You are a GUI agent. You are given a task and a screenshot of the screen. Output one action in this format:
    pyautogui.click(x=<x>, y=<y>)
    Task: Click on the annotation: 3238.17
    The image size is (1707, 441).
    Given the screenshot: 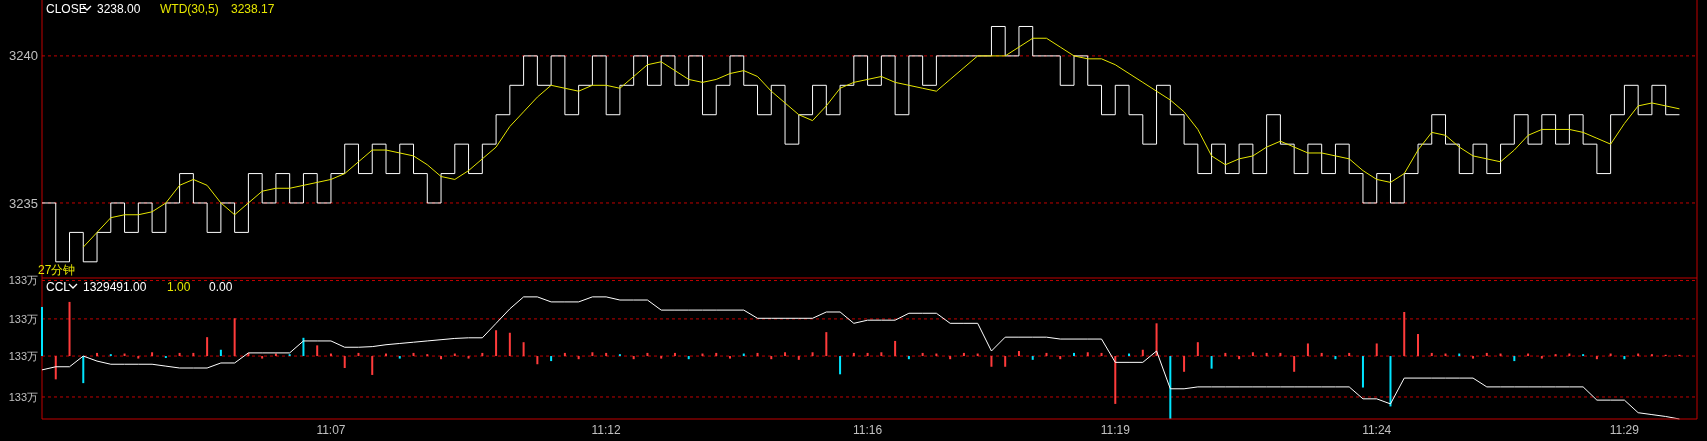 What is the action you would take?
    pyautogui.click(x=253, y=9)
    